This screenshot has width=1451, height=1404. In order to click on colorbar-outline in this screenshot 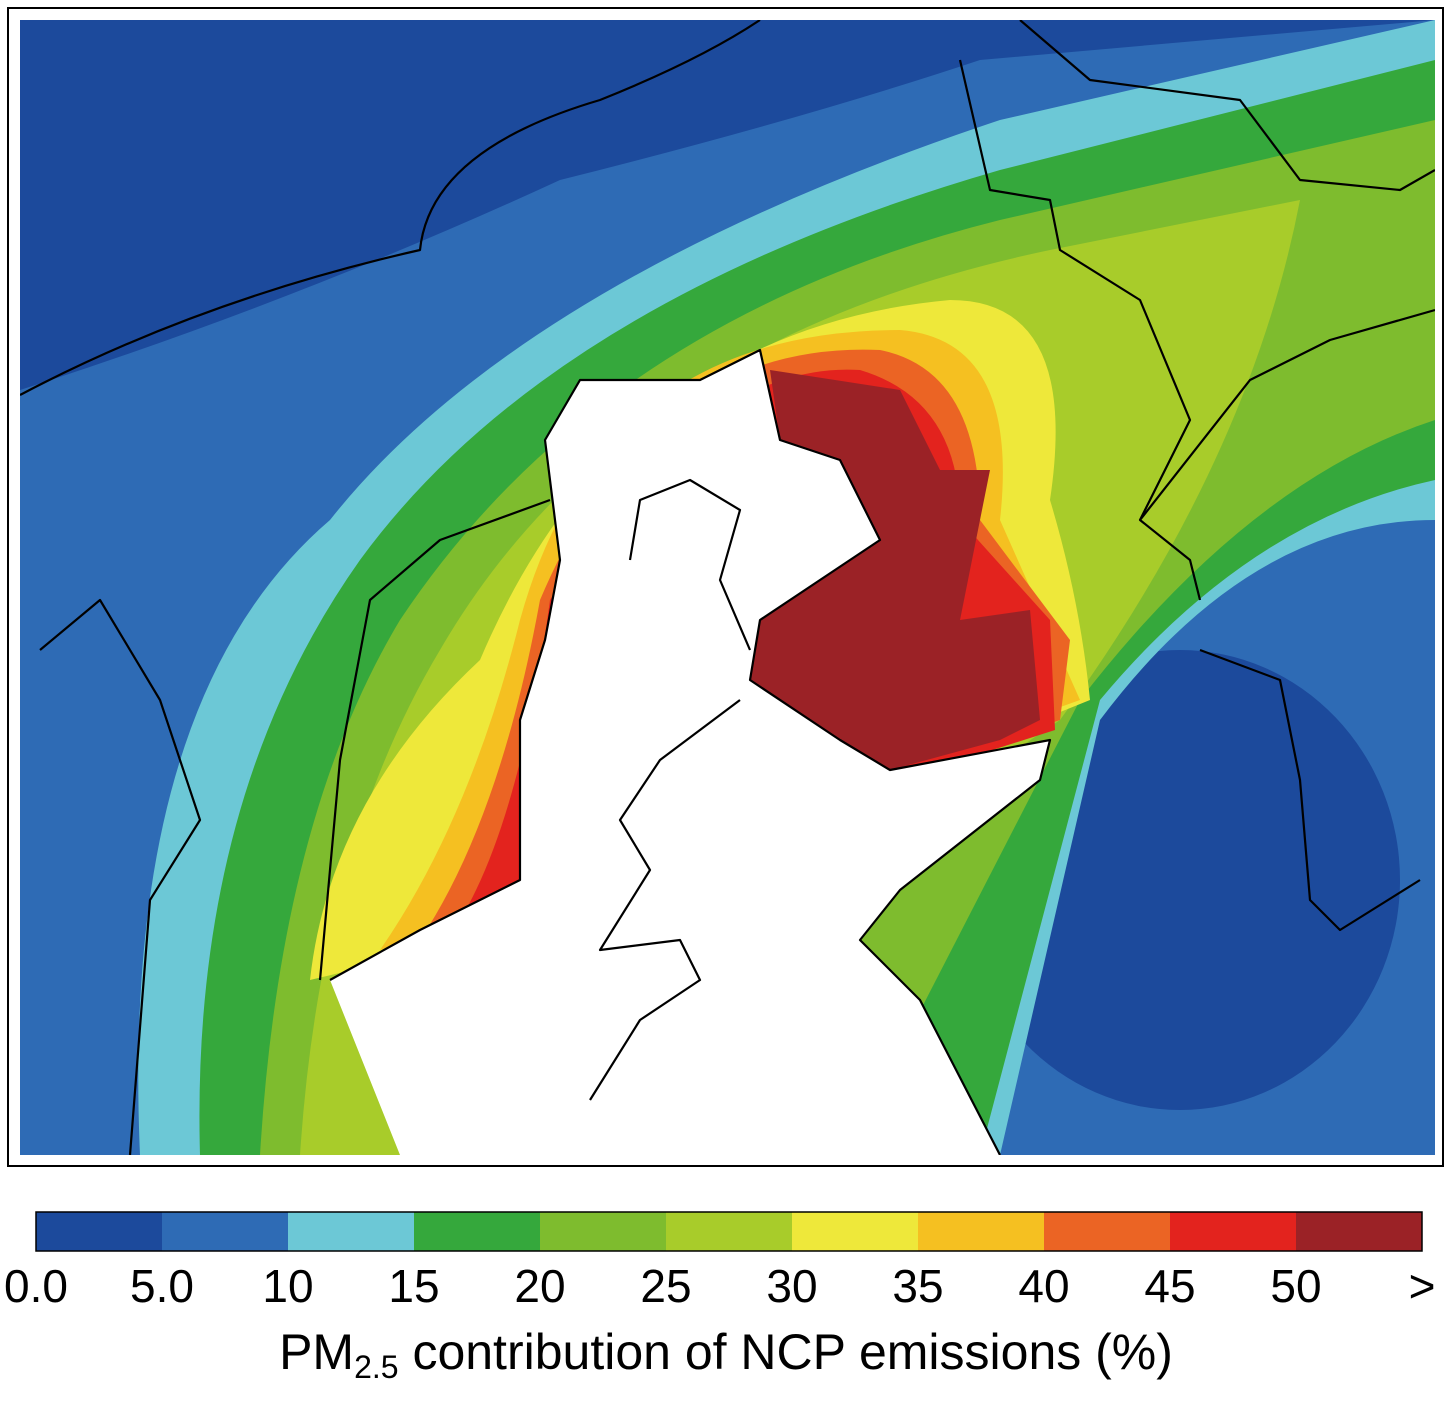, I will do `click(729, 1231)`.